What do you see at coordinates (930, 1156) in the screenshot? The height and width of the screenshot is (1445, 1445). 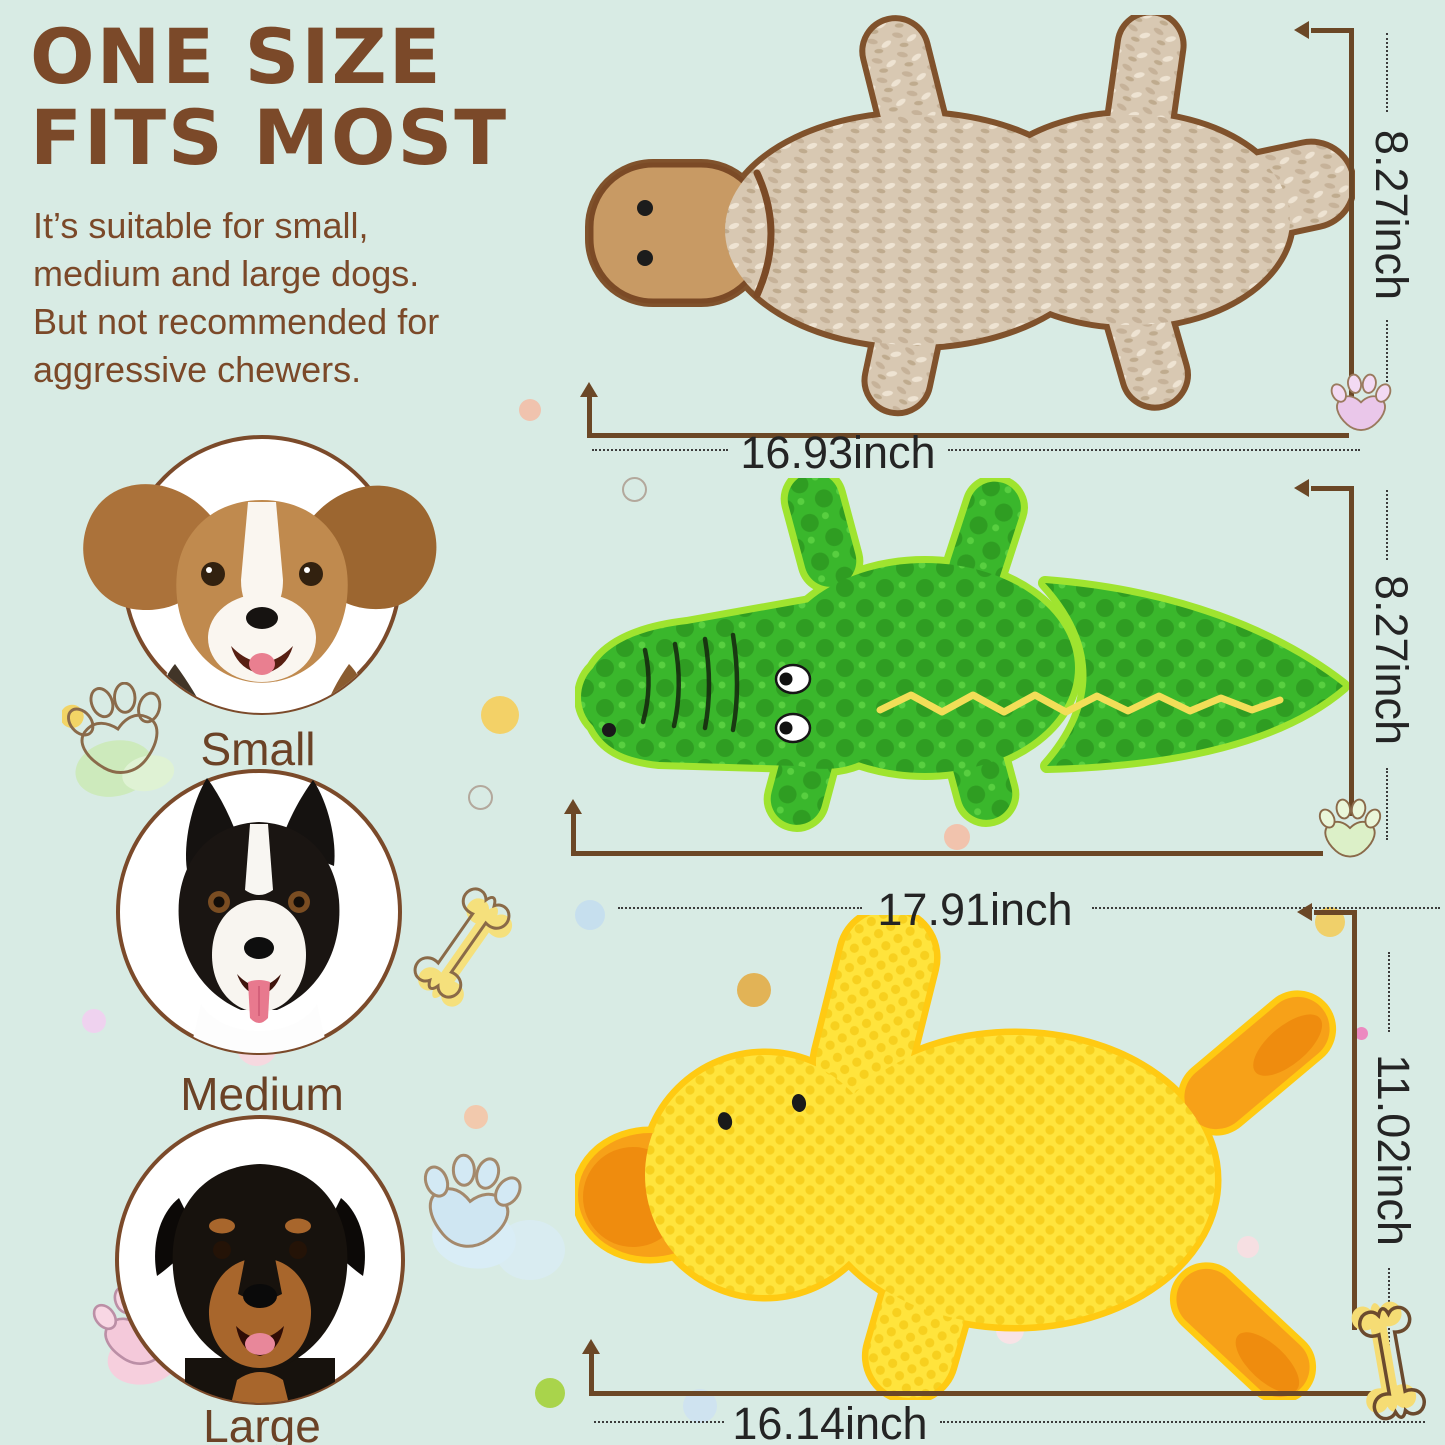 I see `duck-body` at bounding box center [930, 1156].